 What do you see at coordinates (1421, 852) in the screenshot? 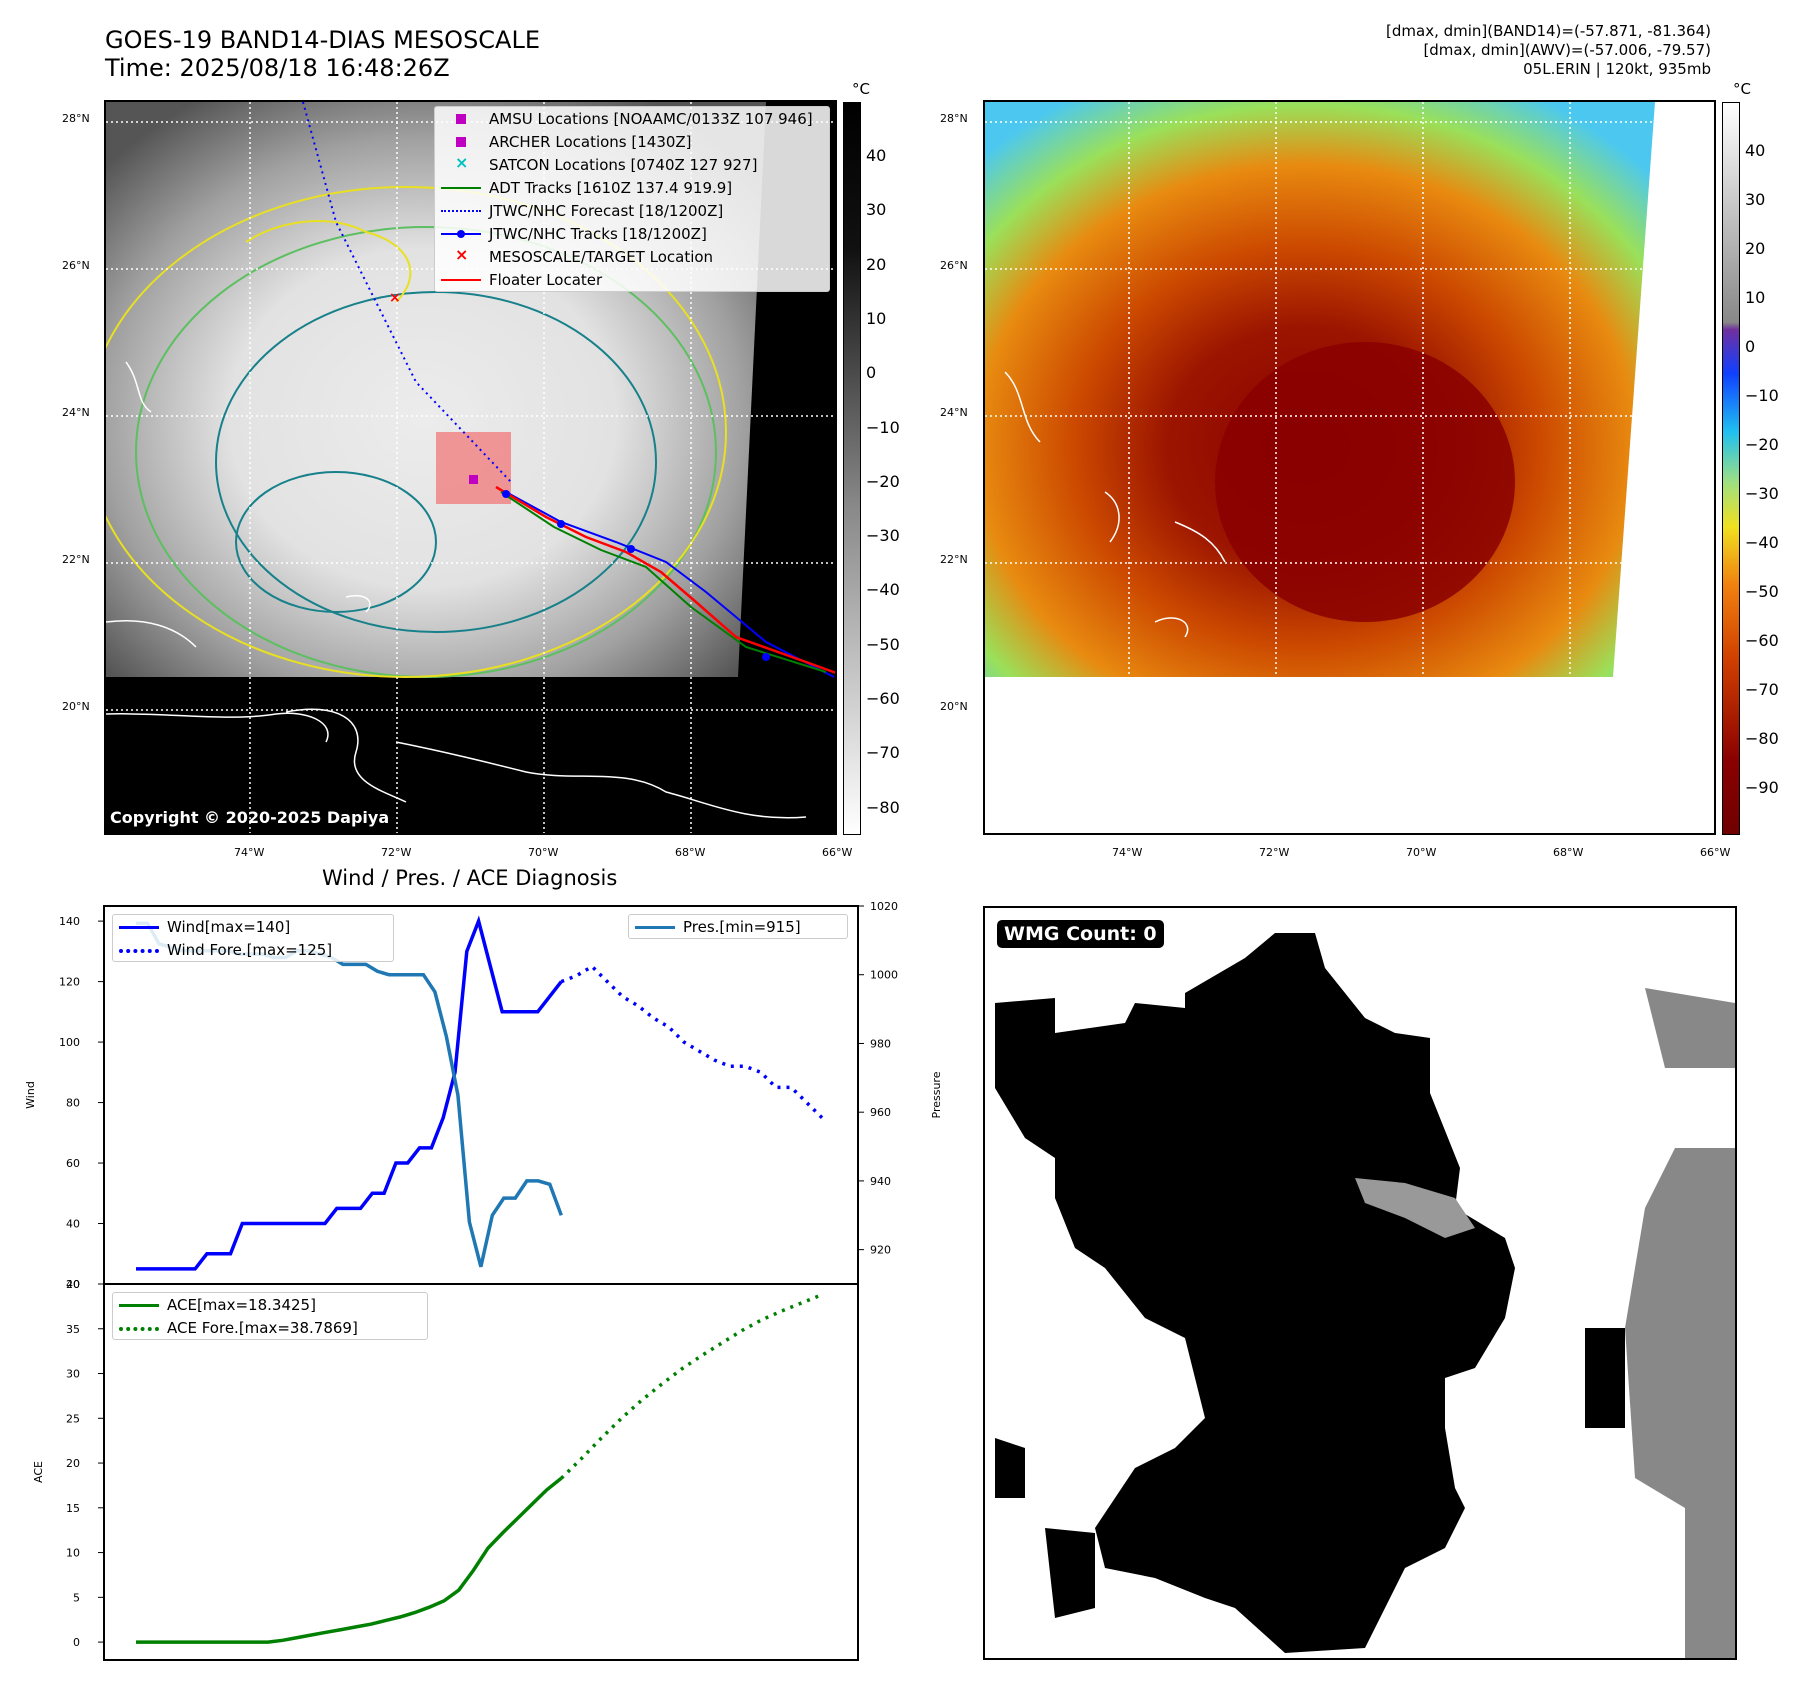
I see `color-lon-label-3: 70°W` at bounding box center [1421, 852].